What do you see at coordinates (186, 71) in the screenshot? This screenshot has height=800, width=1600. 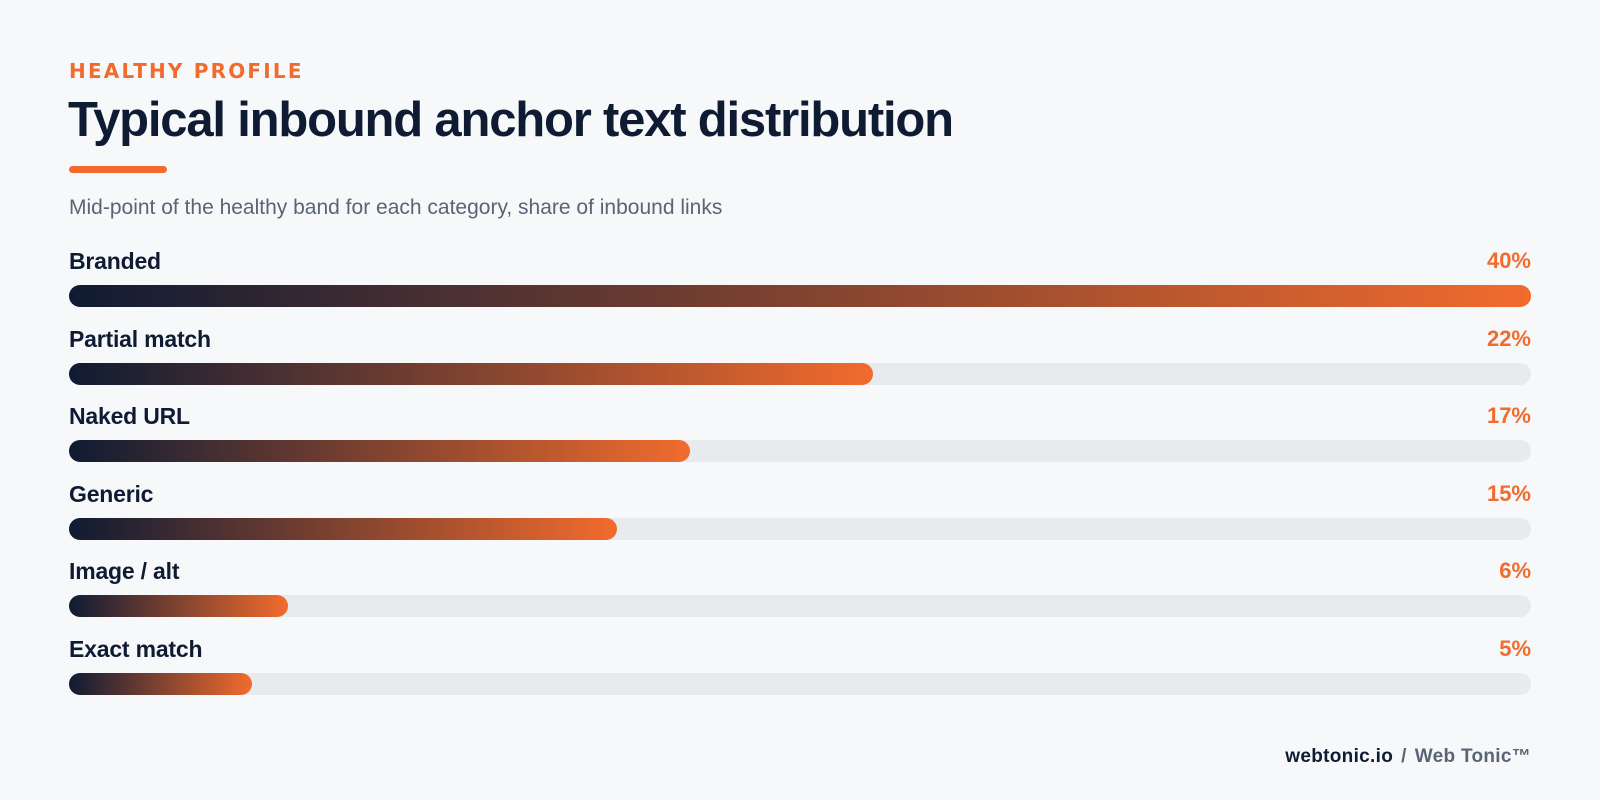 I see `eyebrow-label: HEALTHY PROFILE` at bounding box center [186, 71].